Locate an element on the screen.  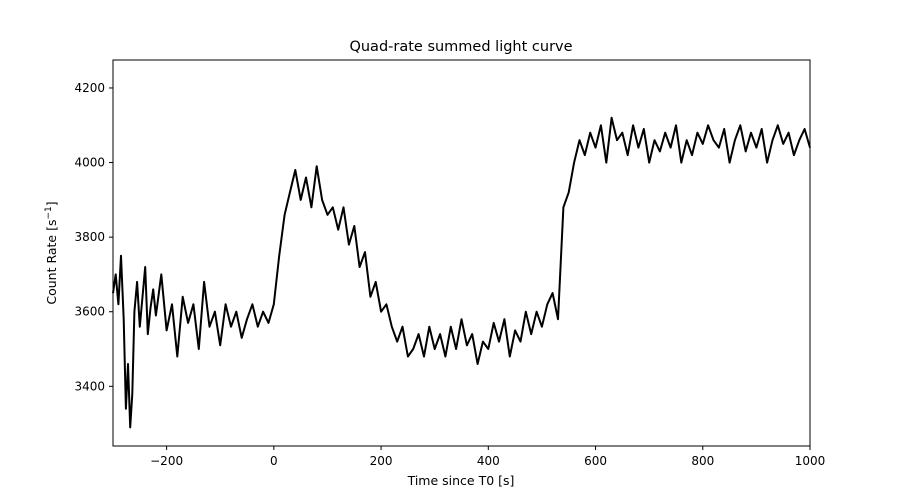
x-axis-label: Time since T0 [s] is located at coordinates (461, 480).